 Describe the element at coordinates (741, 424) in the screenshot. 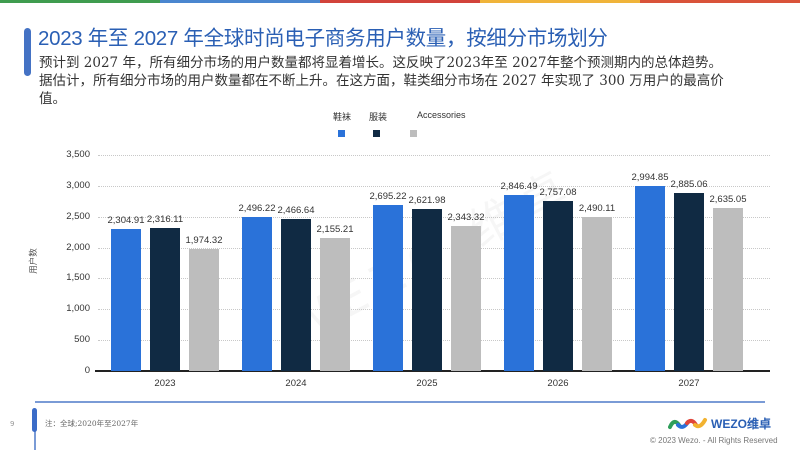

I see `logo-text: WEZO维卓` at that location.